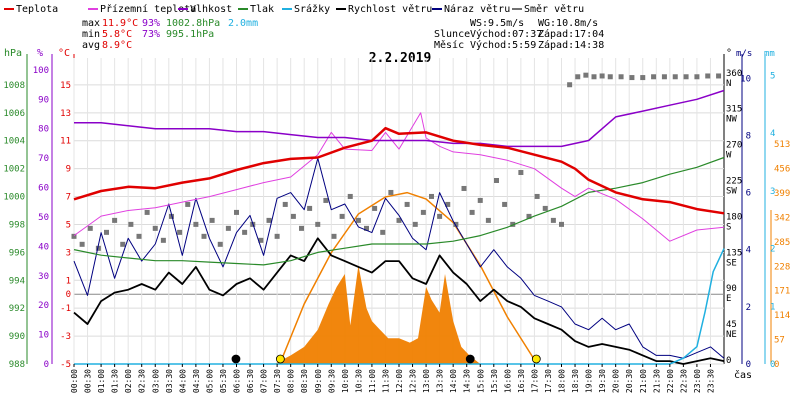 This screenshot has height=400, width=800. What do you see at coordinates (151, 34) in the screenshot?
I see `stats-min-hum: 73%` at bounding box center [151, 34].